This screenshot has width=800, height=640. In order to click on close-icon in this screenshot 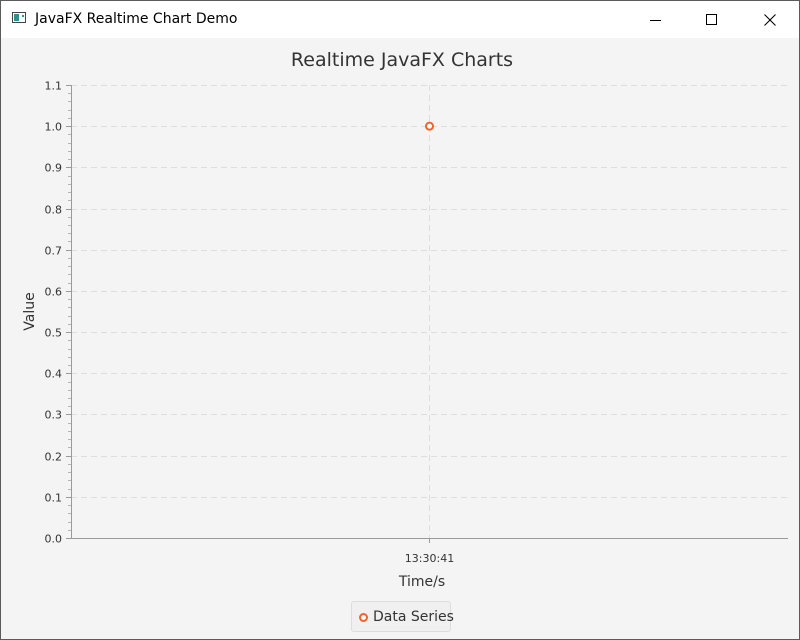, I will do `click(770, 19)`.